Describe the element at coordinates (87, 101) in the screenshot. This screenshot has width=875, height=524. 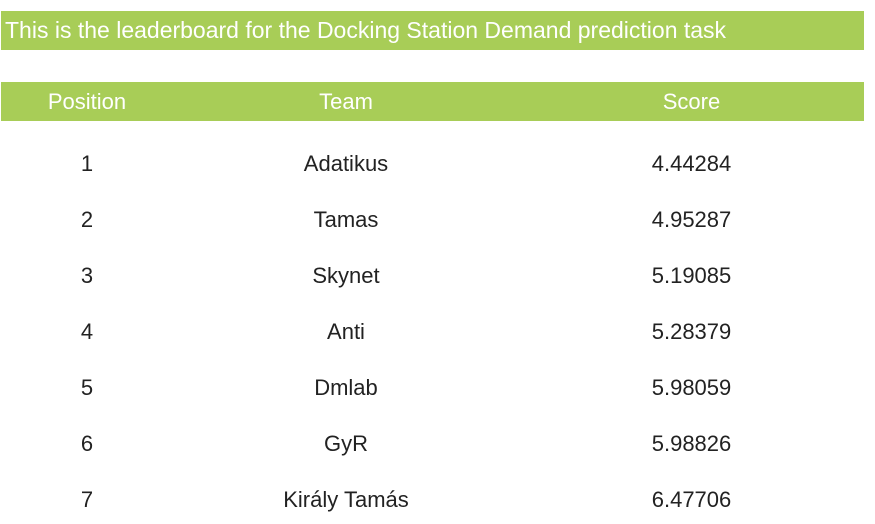
I see `header-position: Position` at that location.